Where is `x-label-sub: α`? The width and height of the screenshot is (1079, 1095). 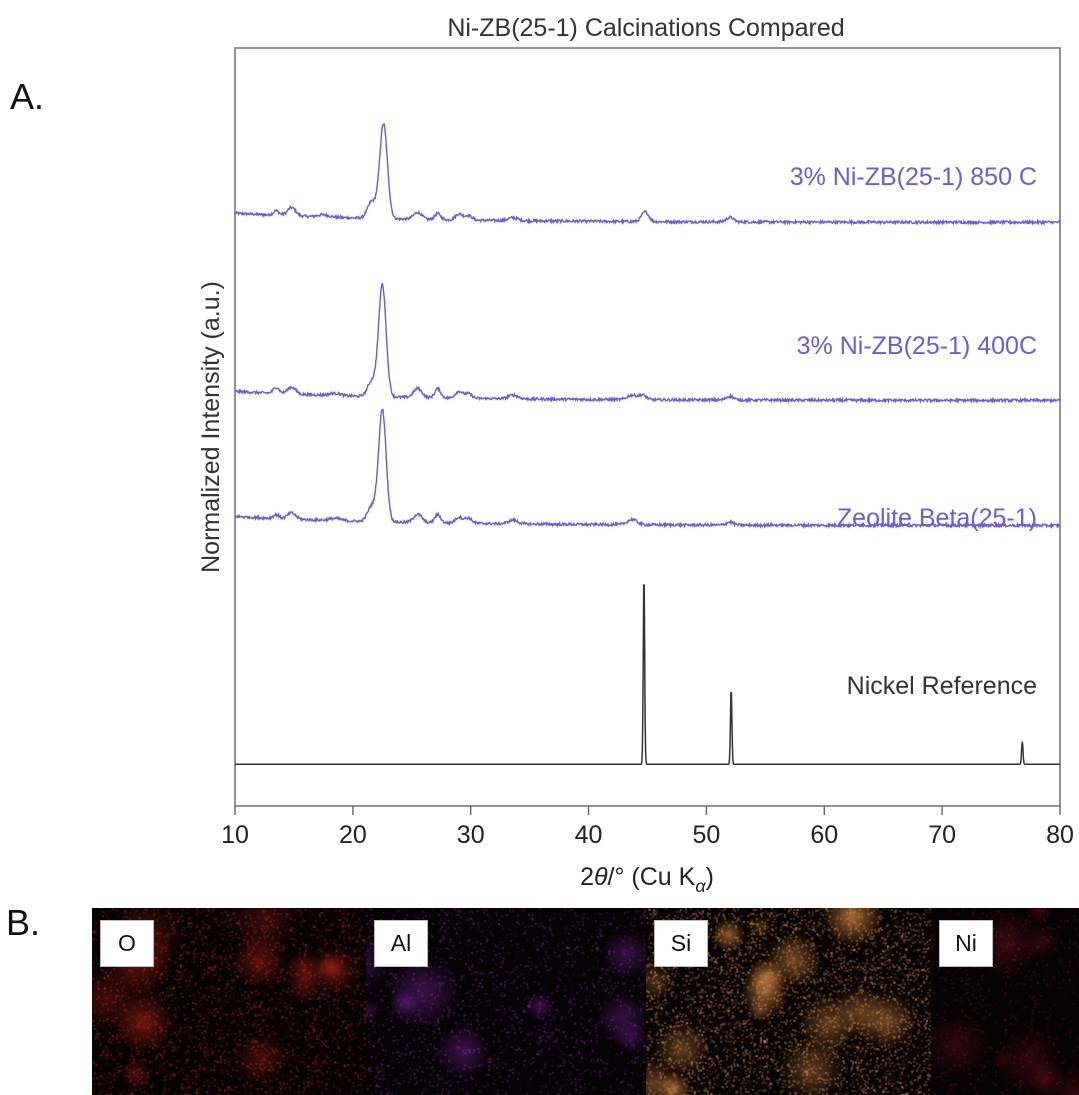
x-label-sub: α is located at coordinates (700, 886).